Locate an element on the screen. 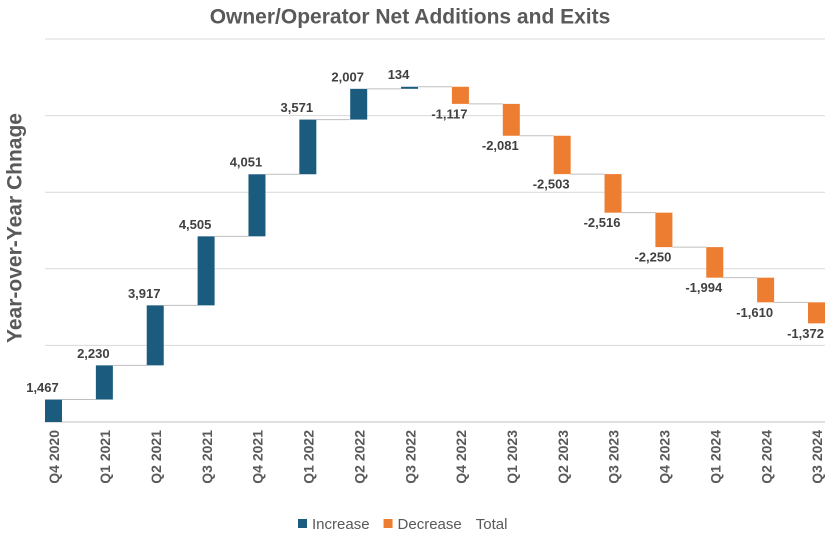  x-tick-label: Q1 2022 is located at coordinates (309, 457).